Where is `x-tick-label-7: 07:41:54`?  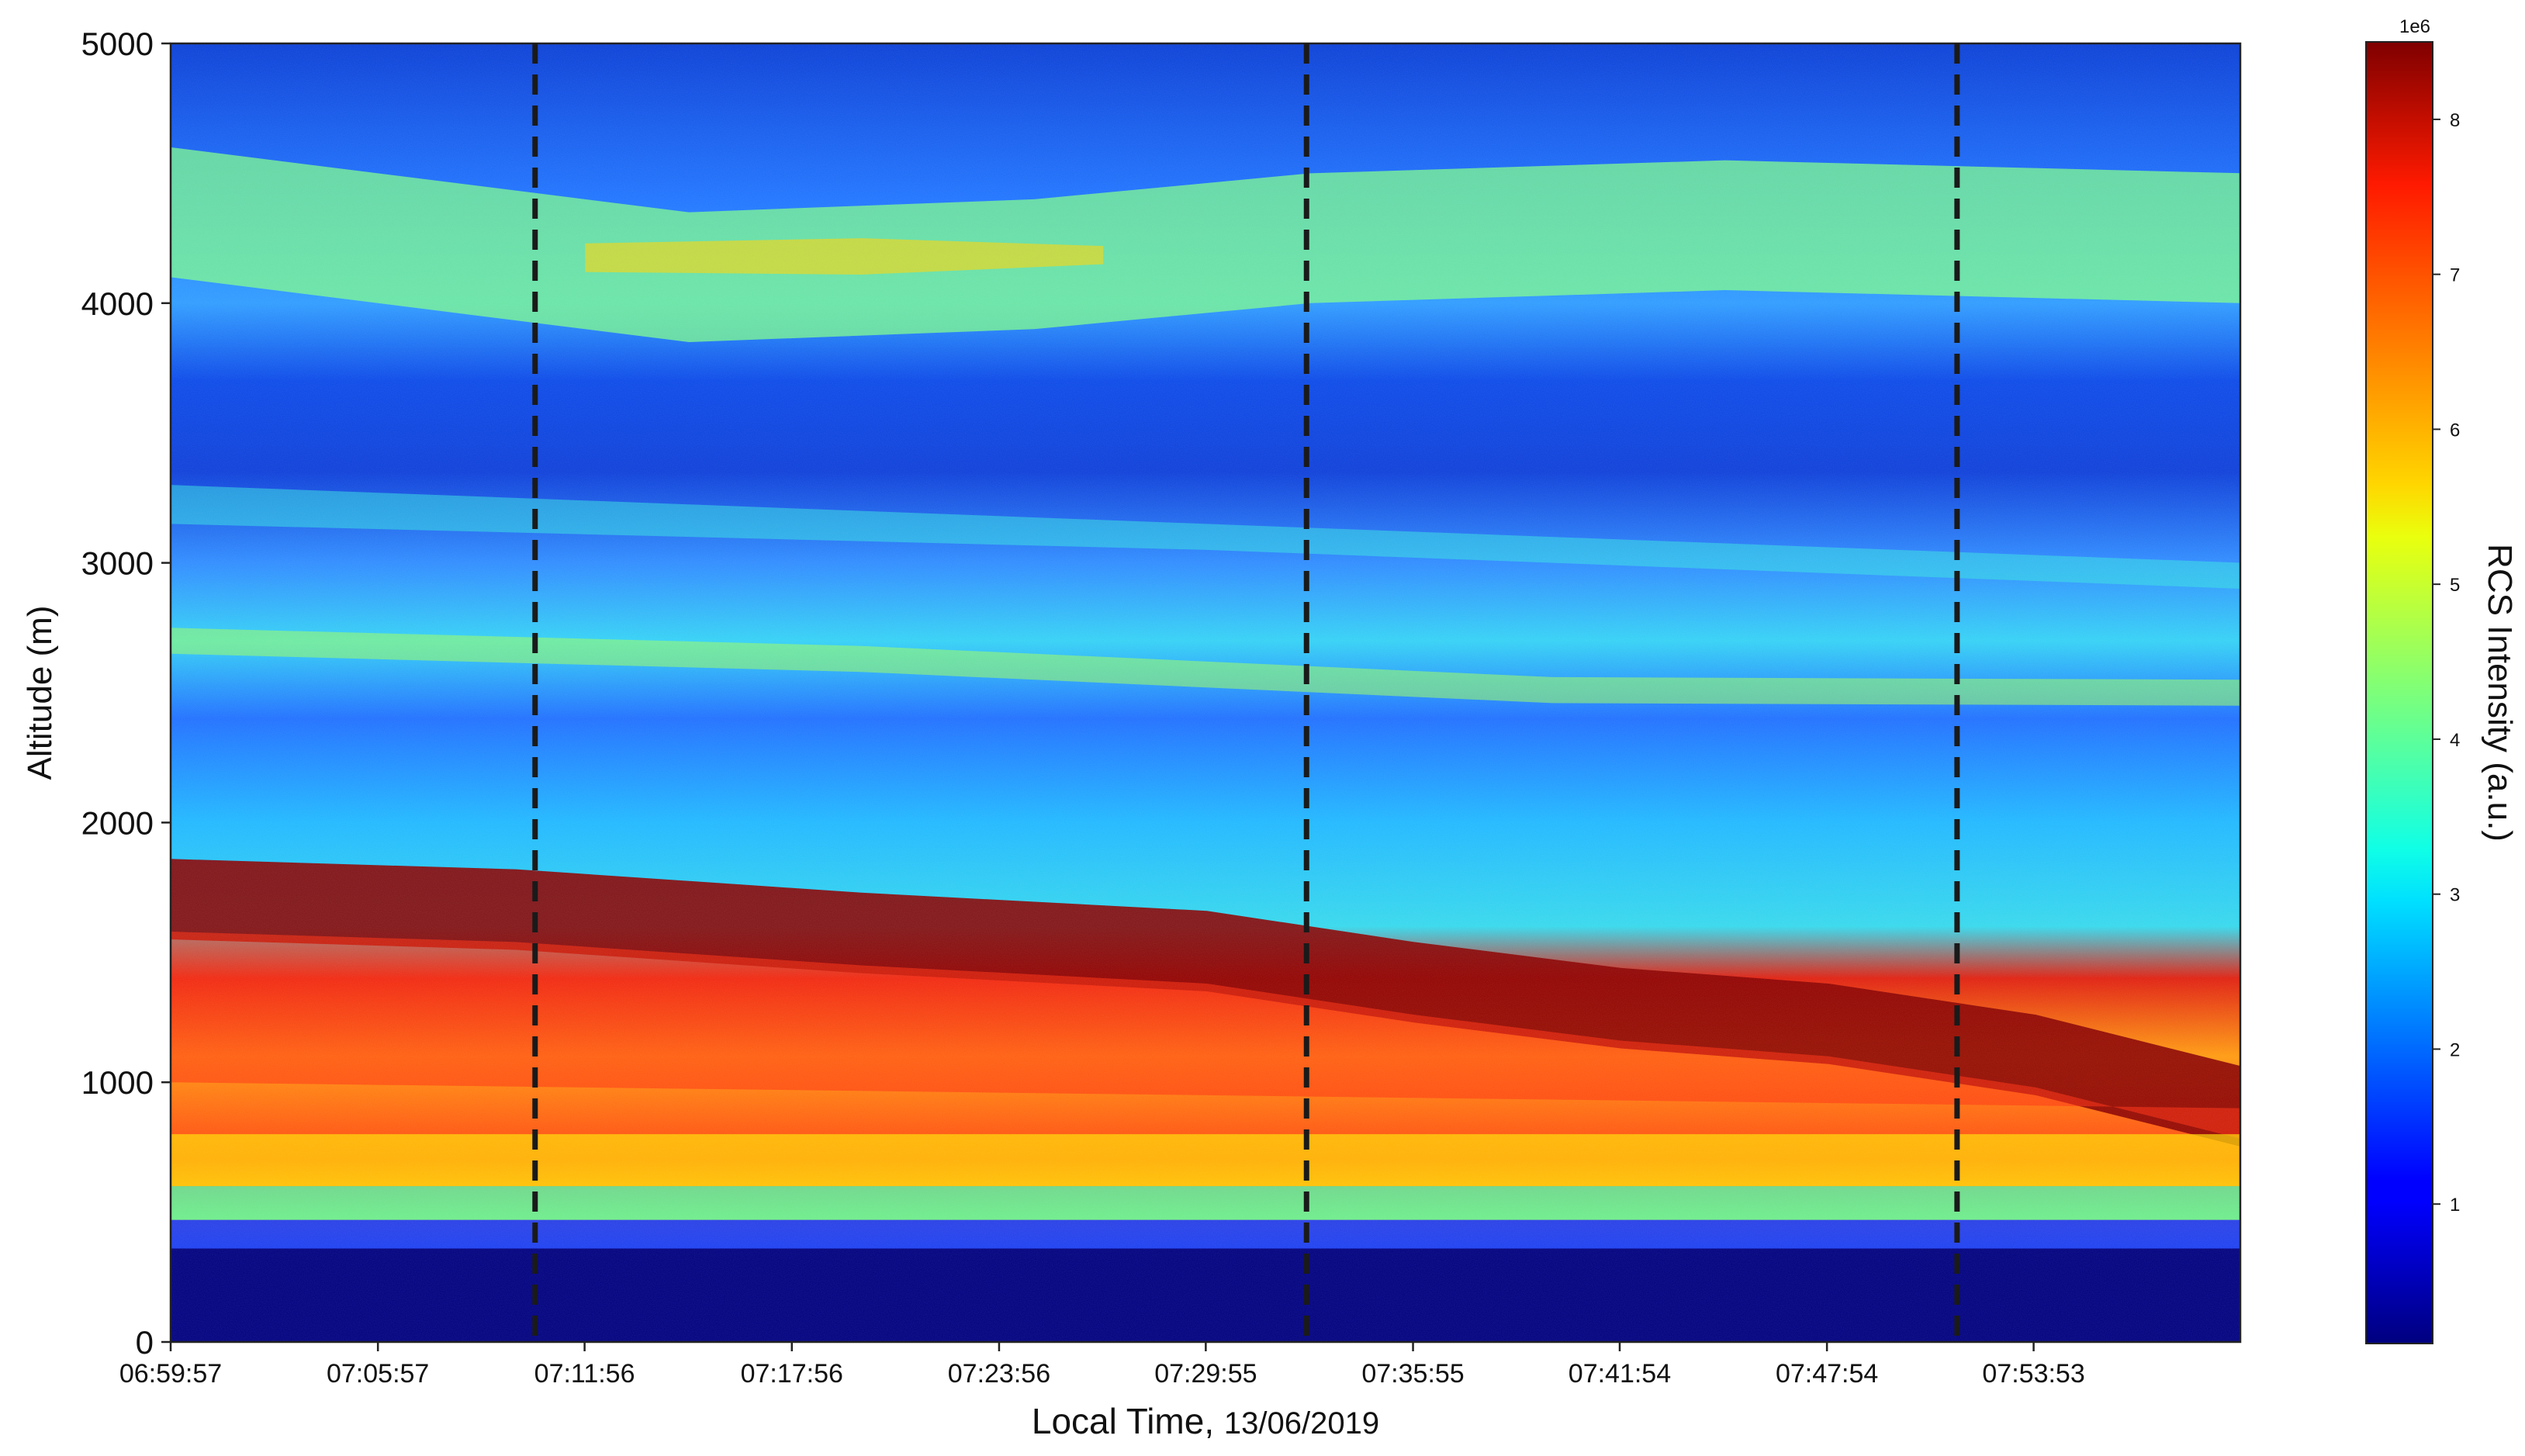 x-tick-label-7: 07:41:54 is located at coordinates (1620, 1374).